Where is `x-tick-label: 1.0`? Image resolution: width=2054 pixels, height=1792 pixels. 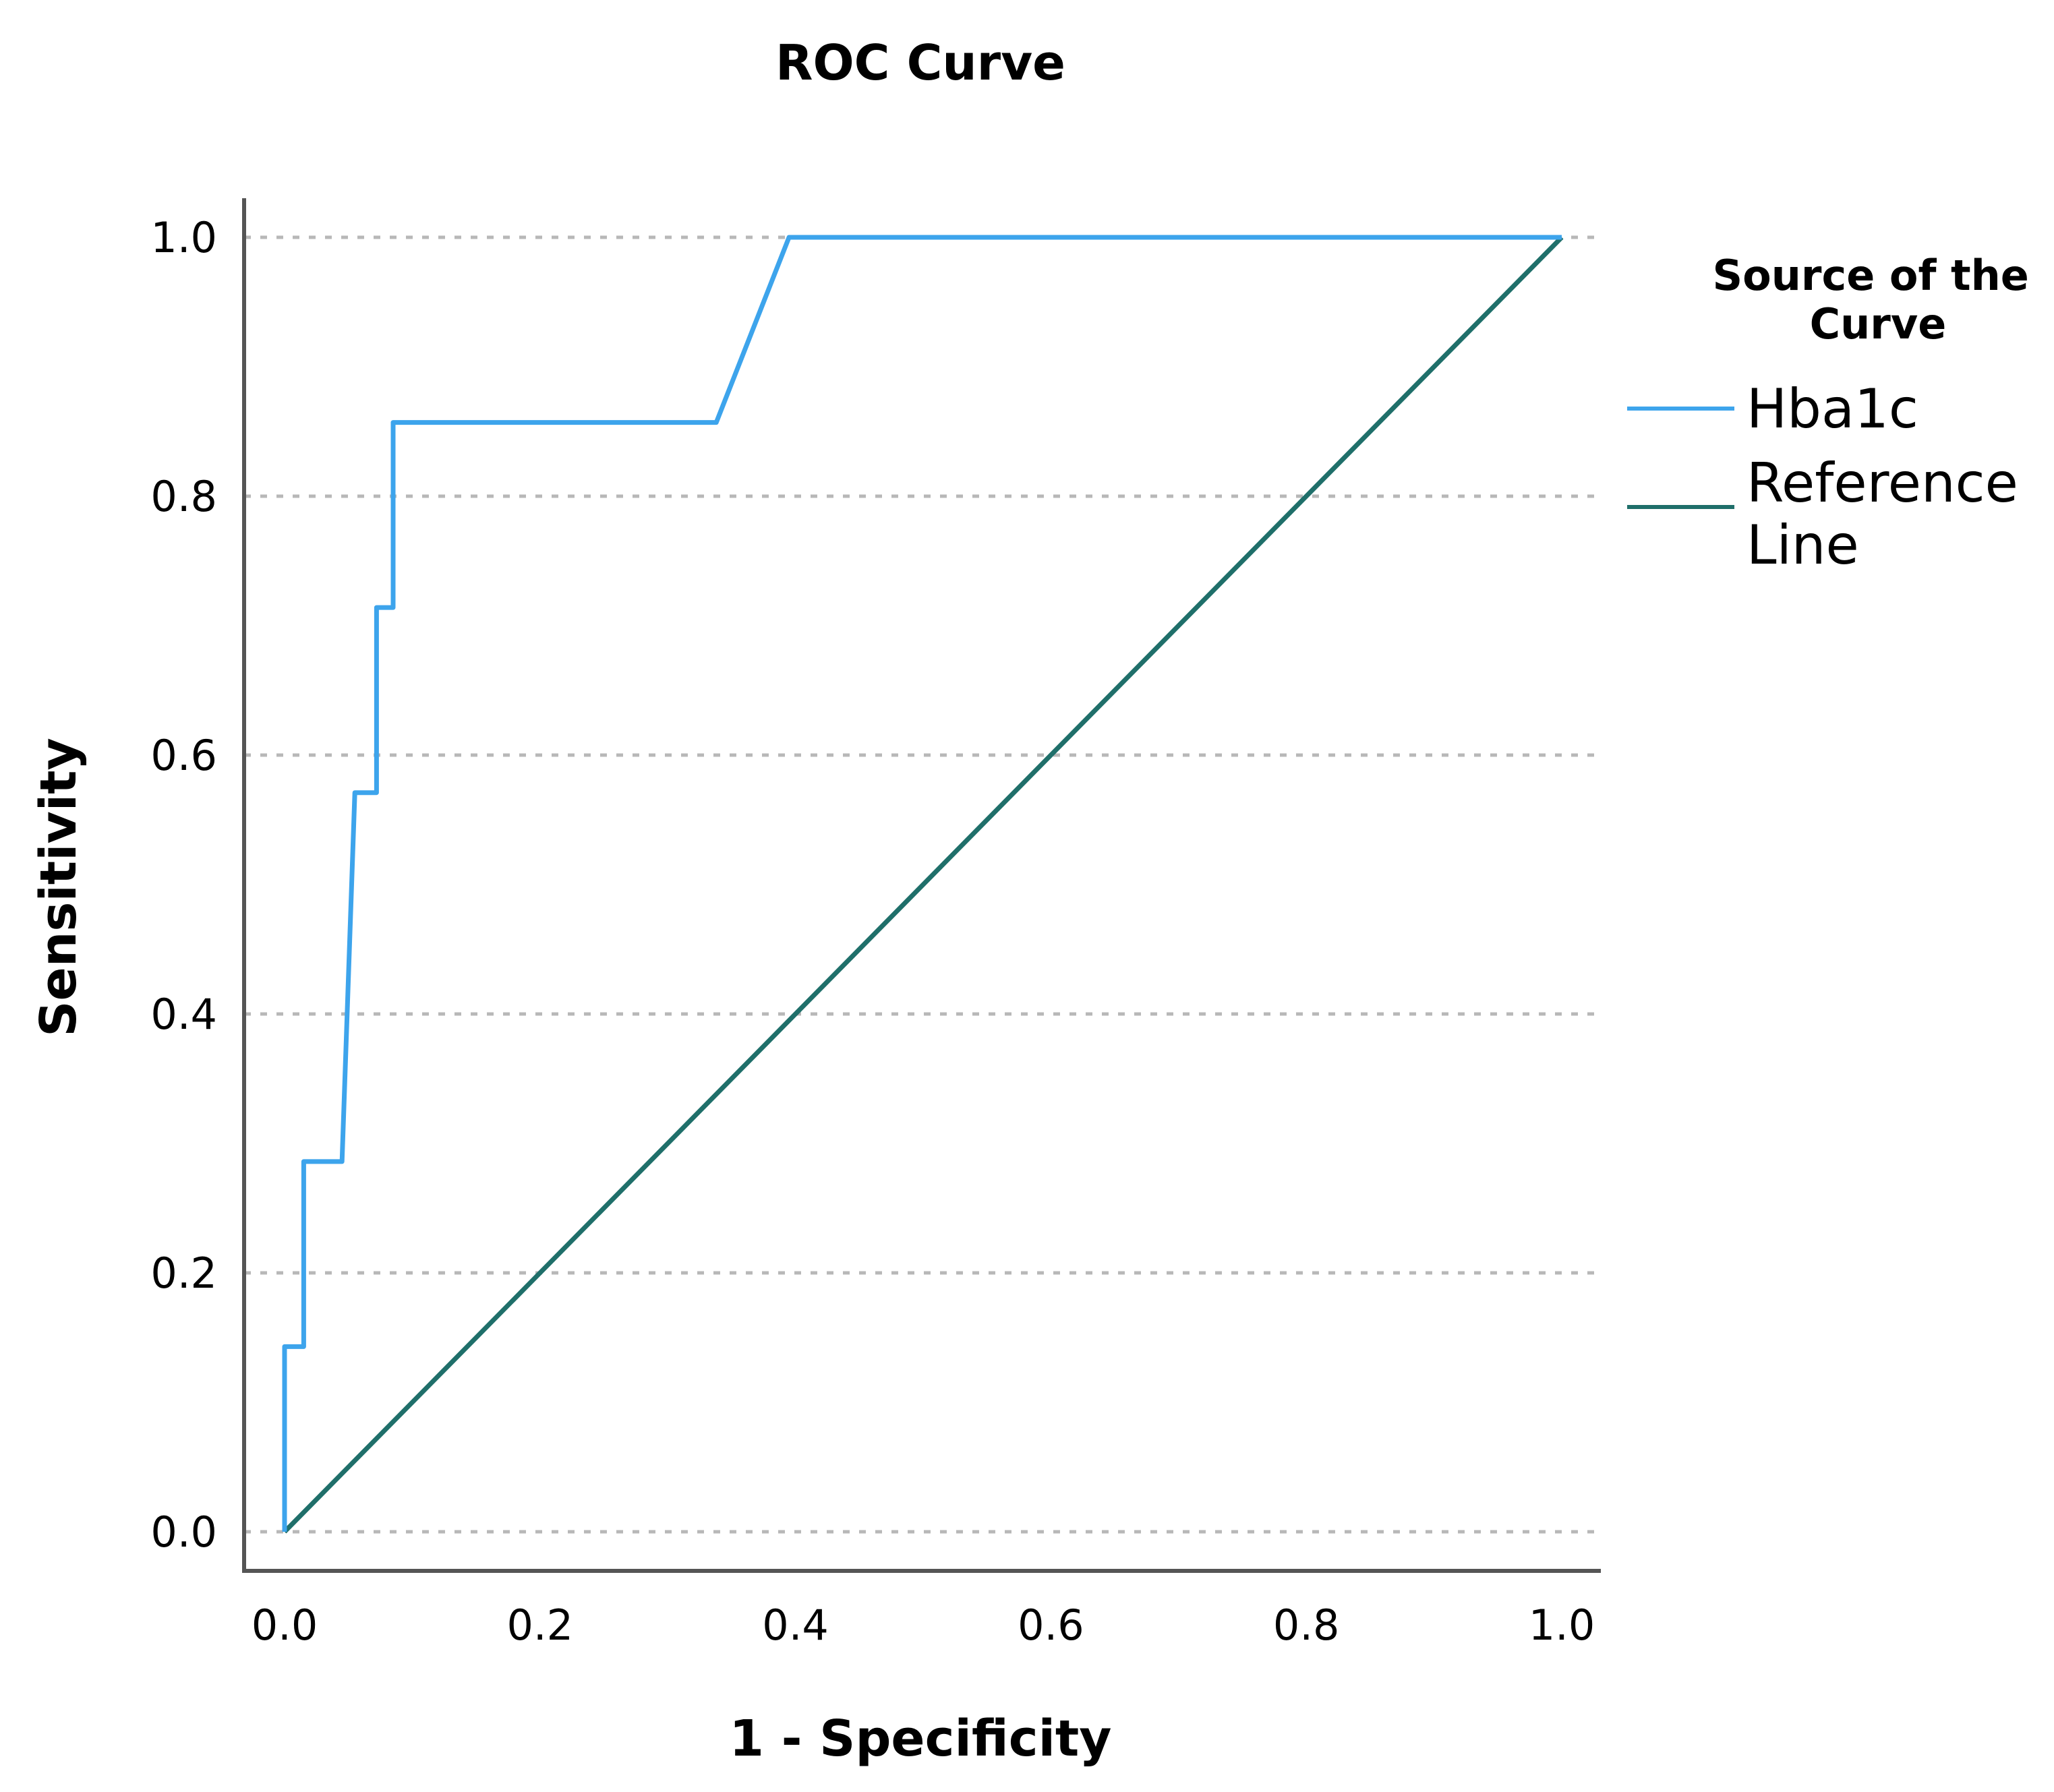
x-tick-label: 1.0 is located at coordinates (1562, 1625).